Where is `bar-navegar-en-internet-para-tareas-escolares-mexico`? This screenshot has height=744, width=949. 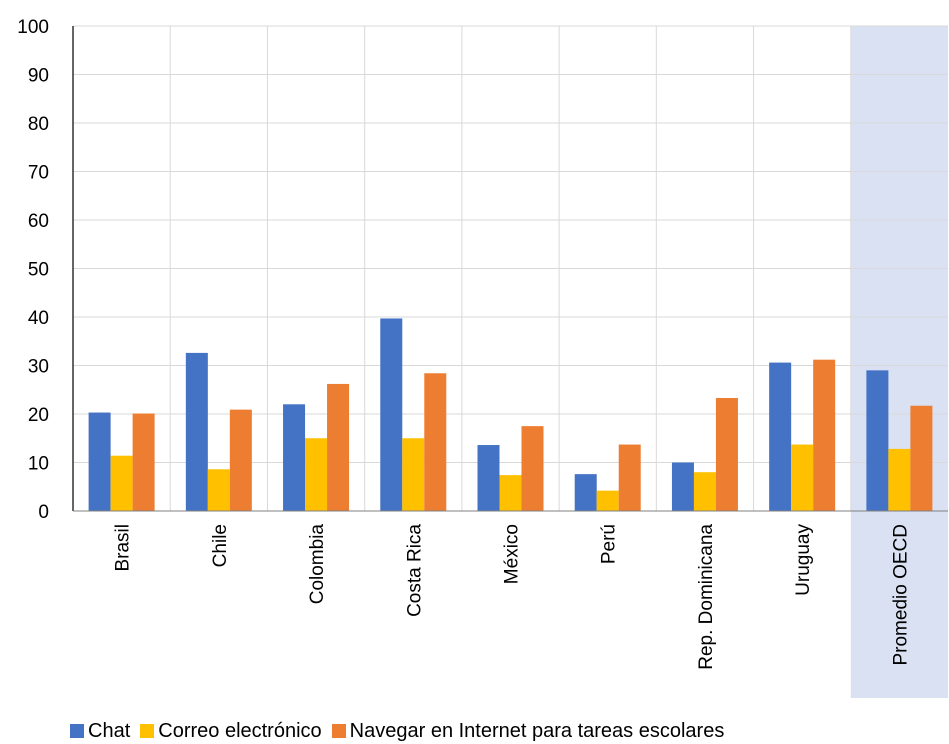 bar-navegar-en-internet-para-tareas-escolares-mexico is located at coordinates (532, 468).